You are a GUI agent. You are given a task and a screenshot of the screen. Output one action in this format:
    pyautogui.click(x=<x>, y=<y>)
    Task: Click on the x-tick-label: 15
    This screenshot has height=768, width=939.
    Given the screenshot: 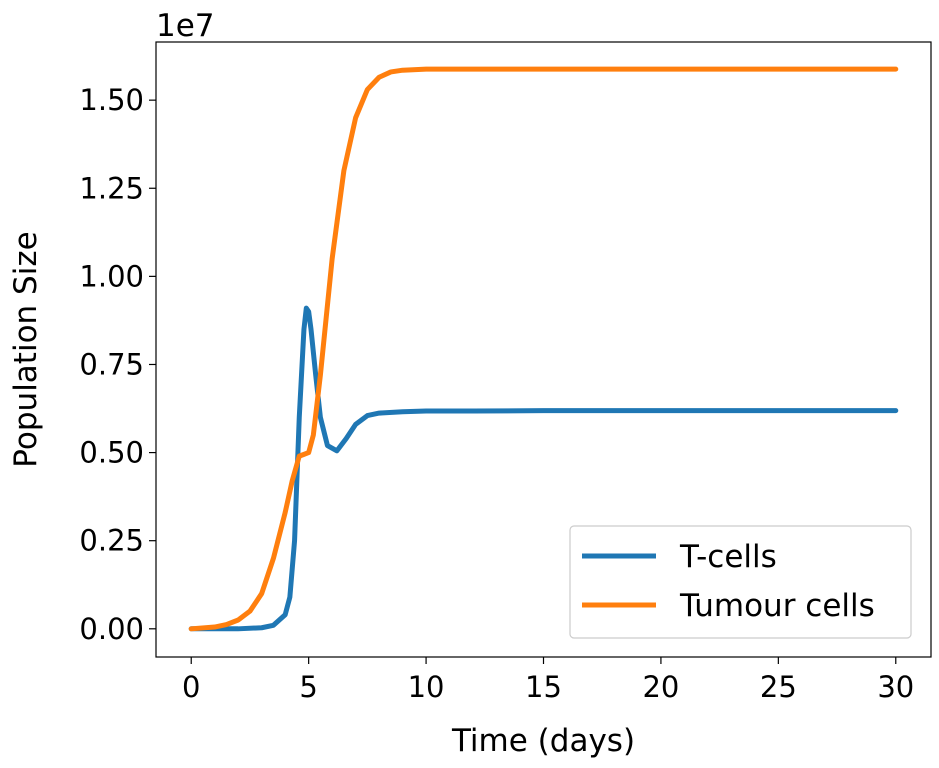 What is the action you would take?
    pyautogui.click(x=543, y=687)
    